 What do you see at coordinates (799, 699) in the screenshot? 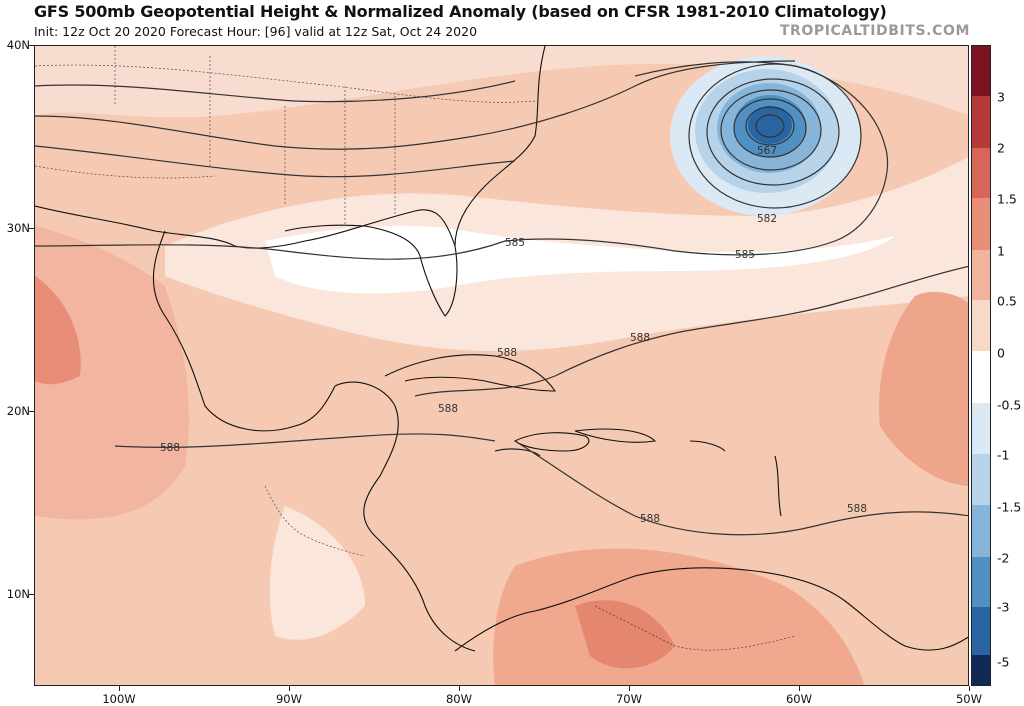
I see `lon-label-60w: 60W` at bounding box center [799, 699].